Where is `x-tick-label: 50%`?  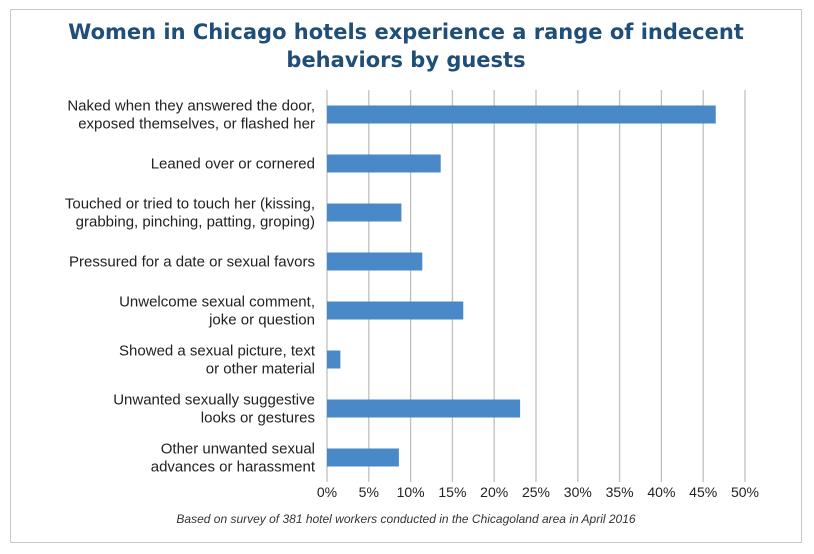
x-tick-label: 50% is located at coordinates (745, 492).